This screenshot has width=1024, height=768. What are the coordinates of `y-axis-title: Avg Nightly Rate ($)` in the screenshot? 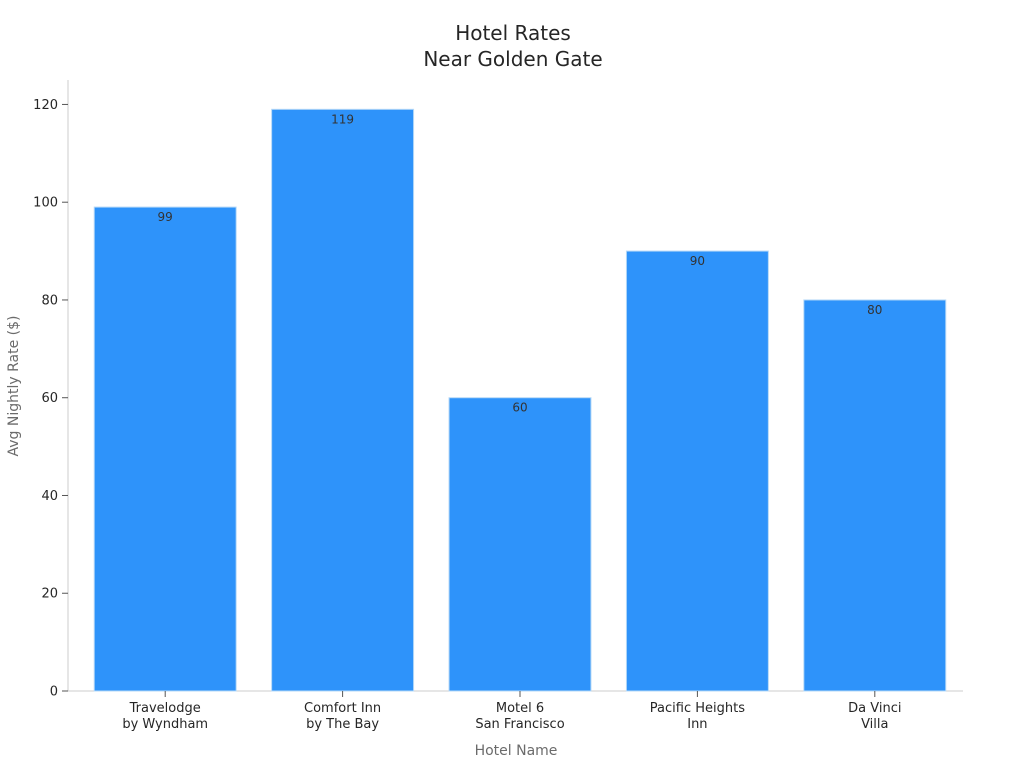 It's located at (14, 386).